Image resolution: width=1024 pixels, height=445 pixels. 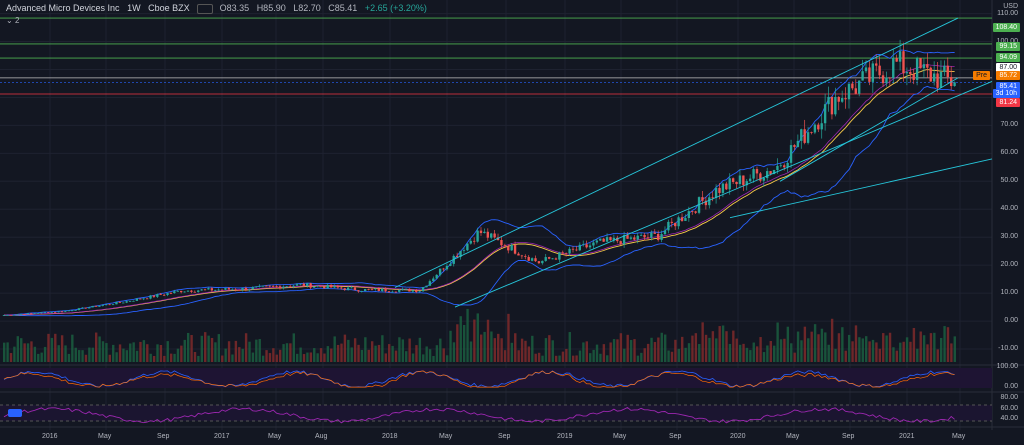 I want to click on time-axis-label: Aug, so click(x=321, y=436).